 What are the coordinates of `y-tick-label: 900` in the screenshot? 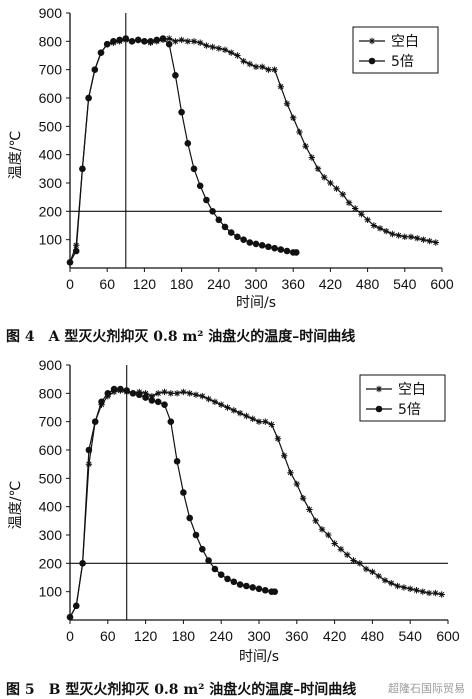 It's located at (51, 13).